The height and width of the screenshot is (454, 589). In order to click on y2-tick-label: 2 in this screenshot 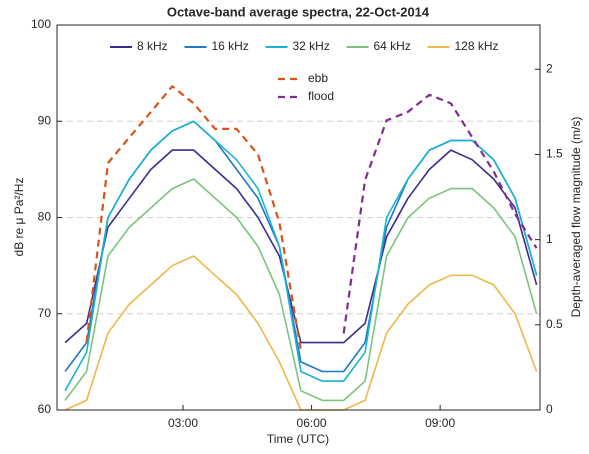, I will do `click(549, 68)`.